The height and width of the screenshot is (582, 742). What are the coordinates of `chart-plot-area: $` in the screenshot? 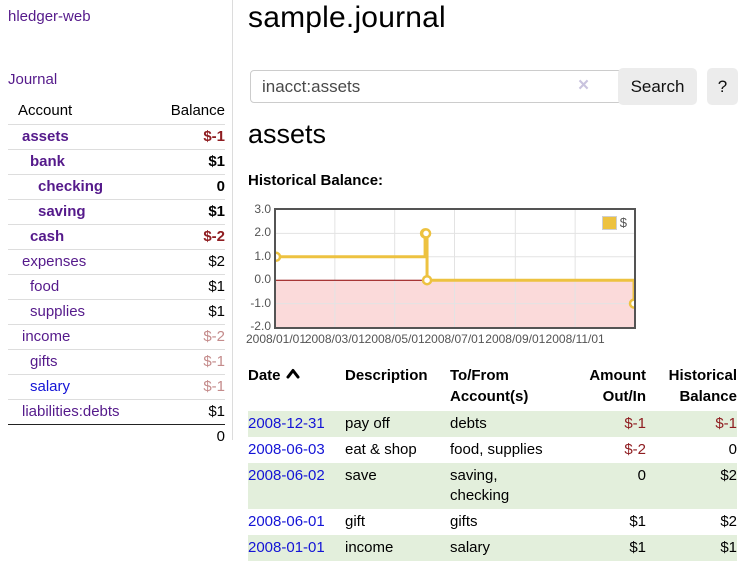 It's located at (455, 268).